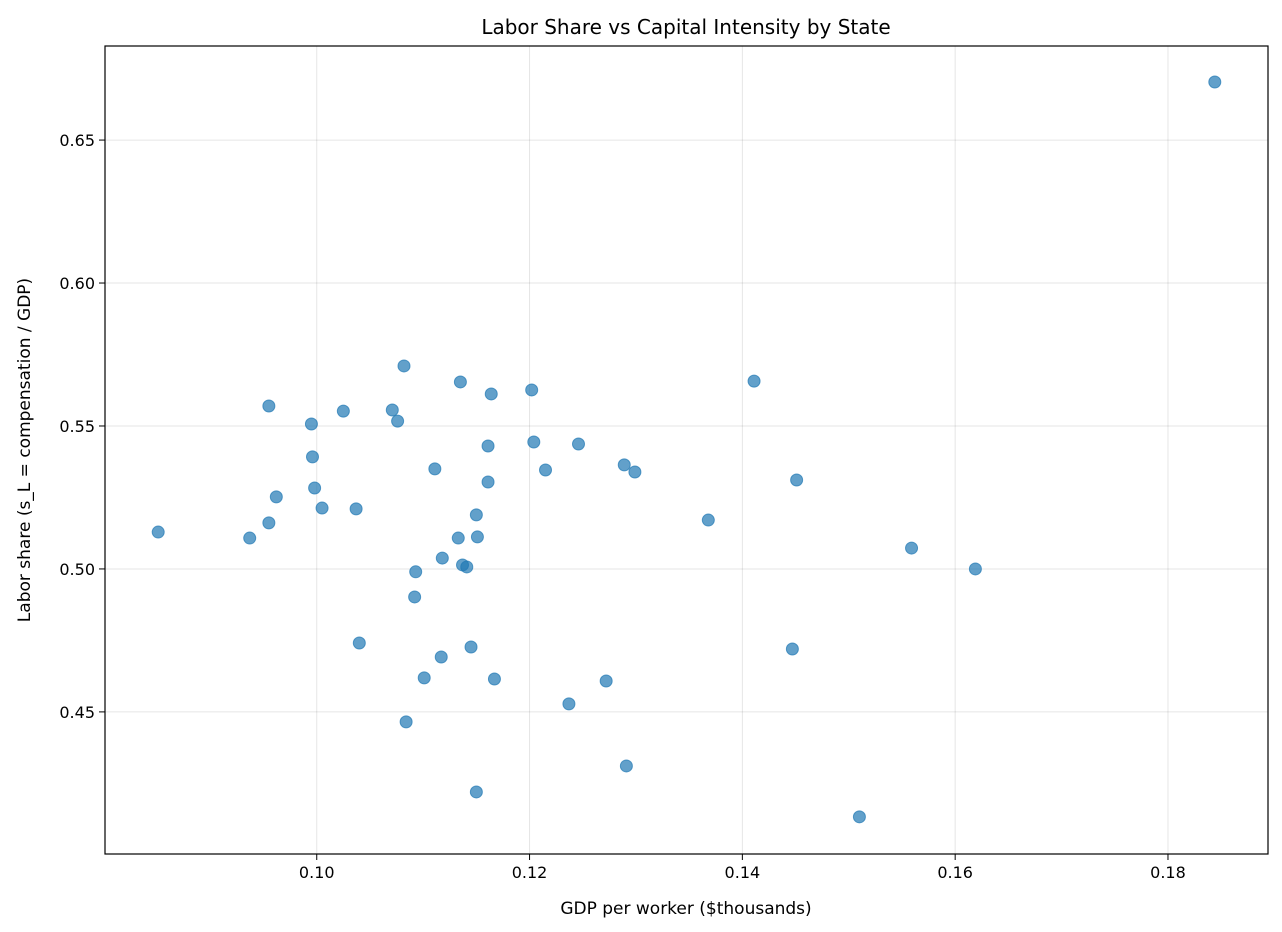 The width and height of the screenshot is (1282, 932). I want to click on x-tick-label: 0.10, so click(317, 872).